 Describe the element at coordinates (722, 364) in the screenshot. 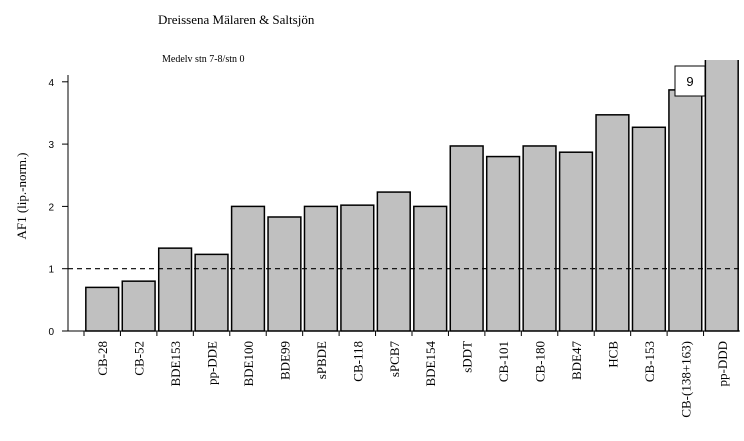

I see `x-tick-label: pp-DDD` at that location.